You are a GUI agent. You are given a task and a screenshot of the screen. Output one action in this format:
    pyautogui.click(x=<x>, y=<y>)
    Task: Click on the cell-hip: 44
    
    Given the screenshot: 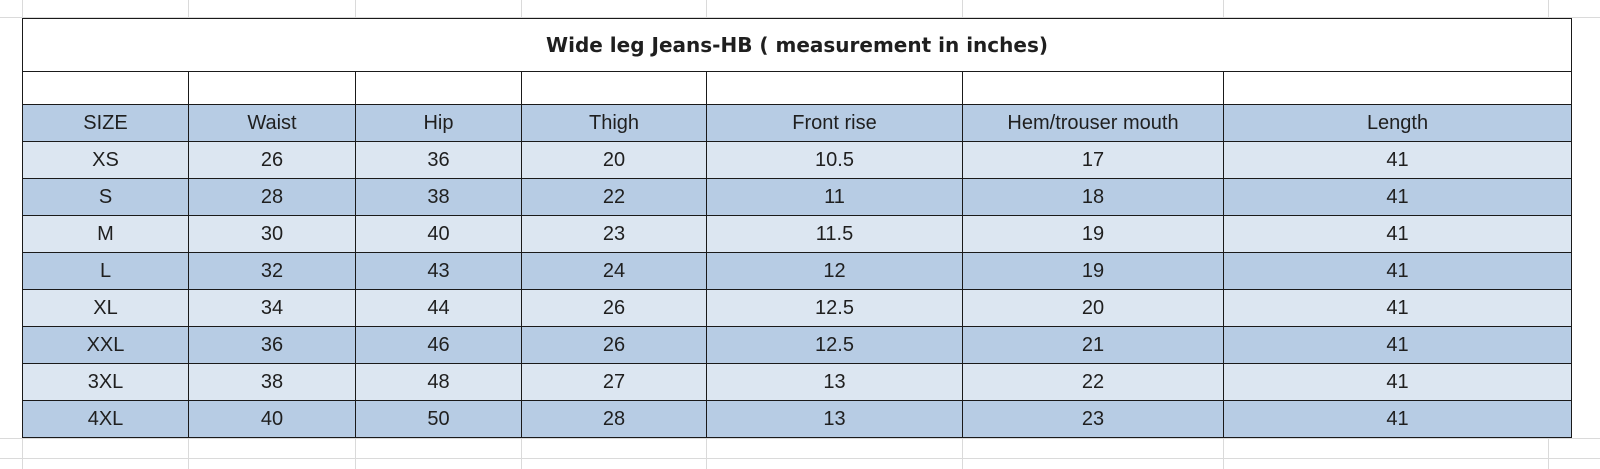 What is the action you would take?
    pyautogui.click(x=438, y=308)
    